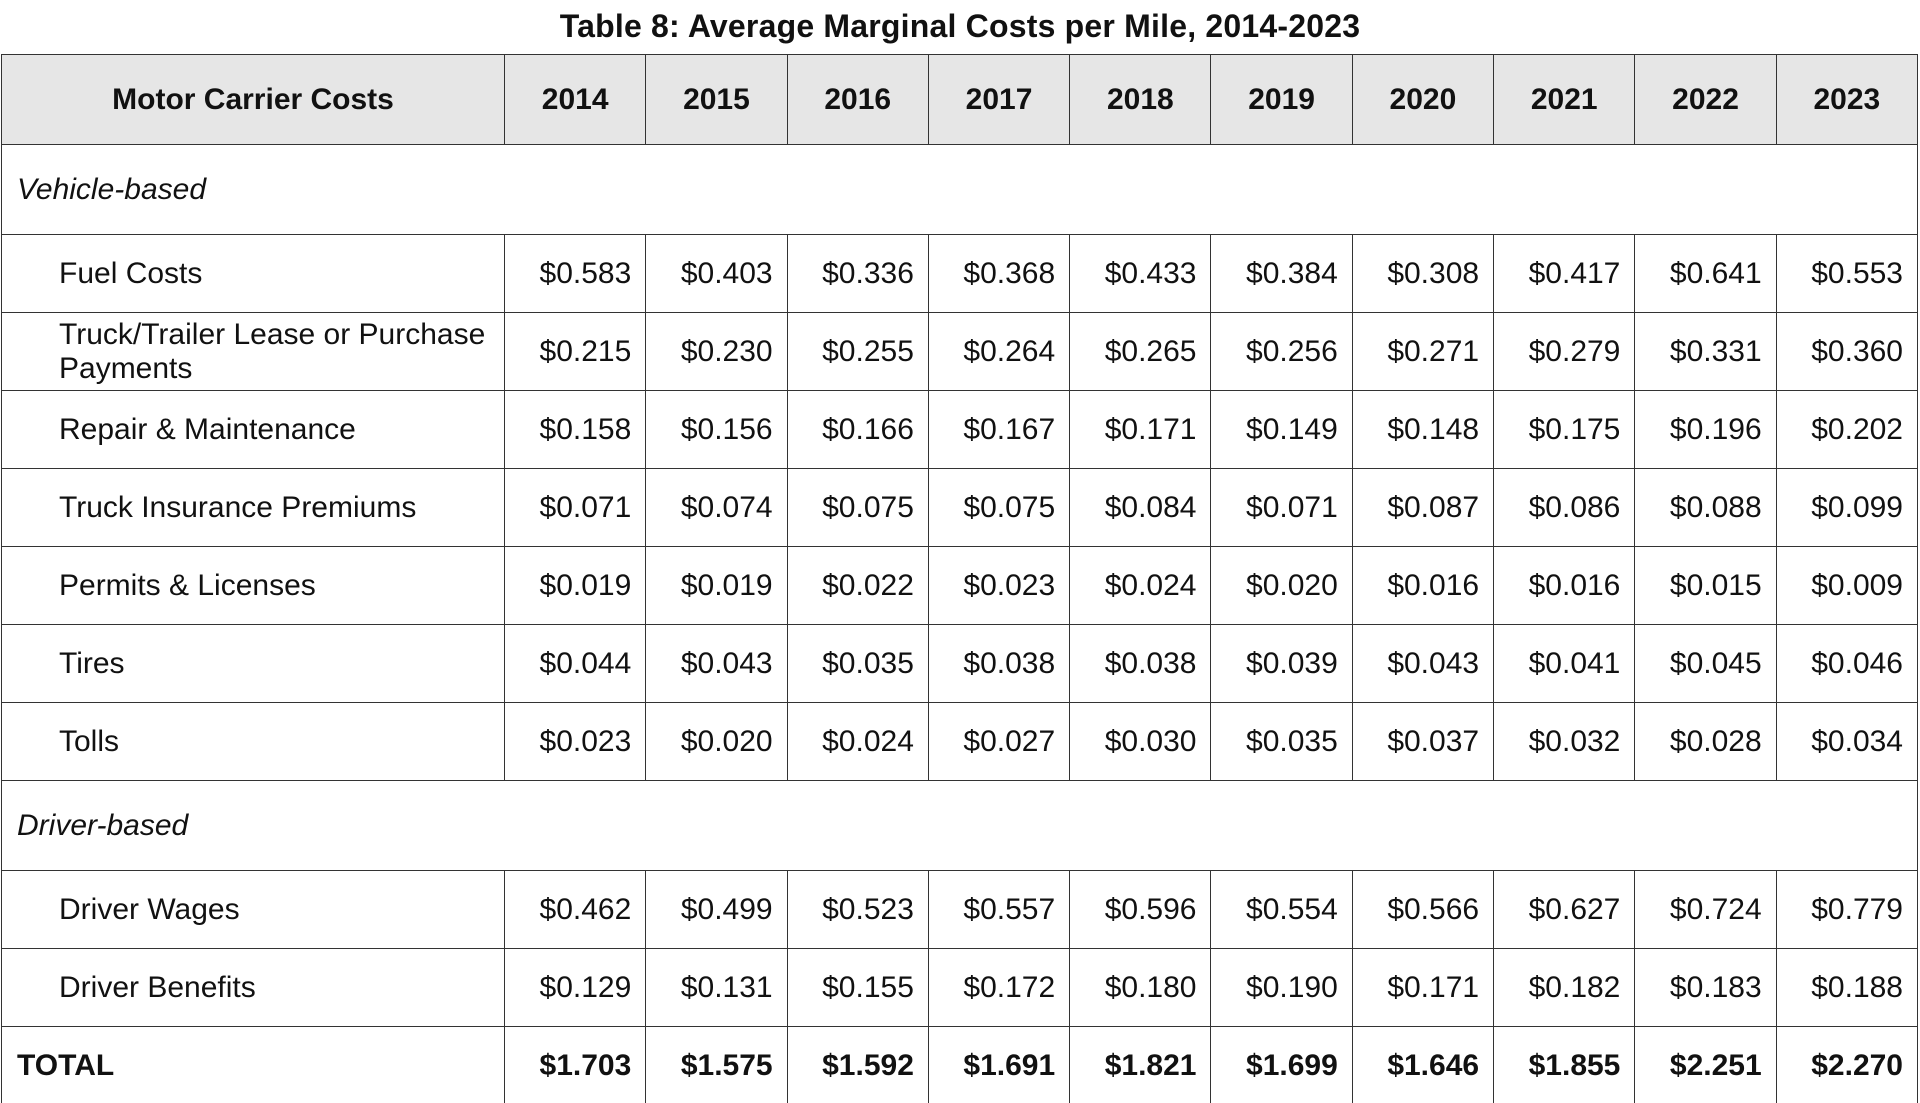 The width and height of the screenshot is (1920, 1103). What do you see at coordinates (1140, 99) in the screenshot?
I see `header-year-cell: 2018` at bounding box center [1140, 99].